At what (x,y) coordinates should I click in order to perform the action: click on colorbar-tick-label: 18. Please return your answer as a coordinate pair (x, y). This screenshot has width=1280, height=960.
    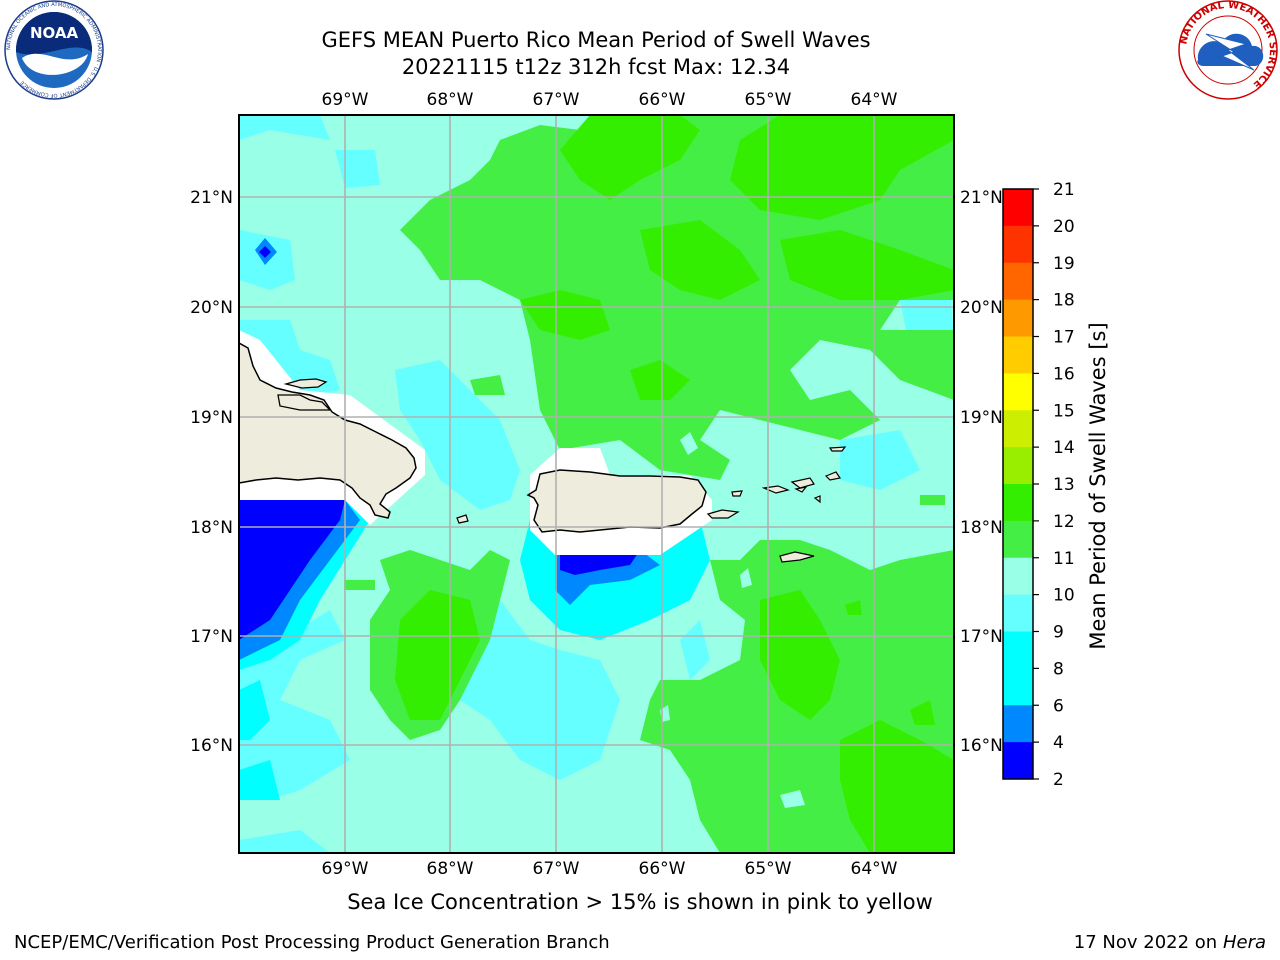
    Looking at the image, I should click on (1064, 301).